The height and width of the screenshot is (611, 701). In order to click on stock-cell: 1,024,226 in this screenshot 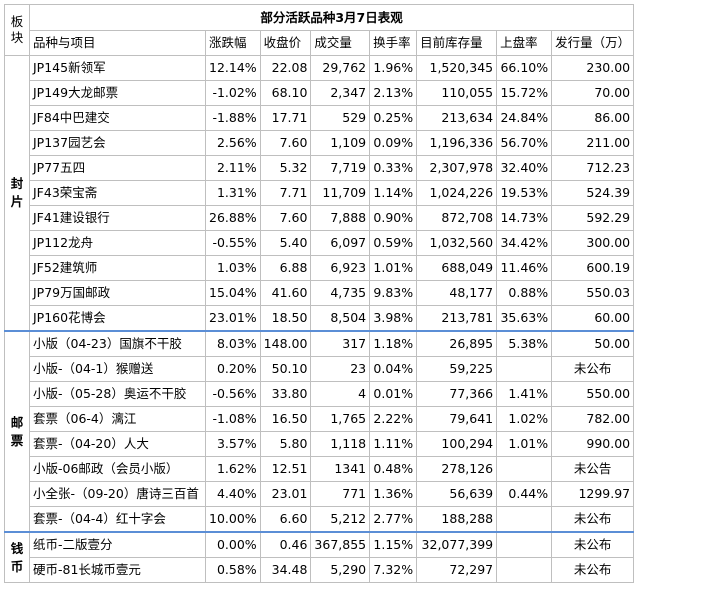, I will do `click(457, 193)`.